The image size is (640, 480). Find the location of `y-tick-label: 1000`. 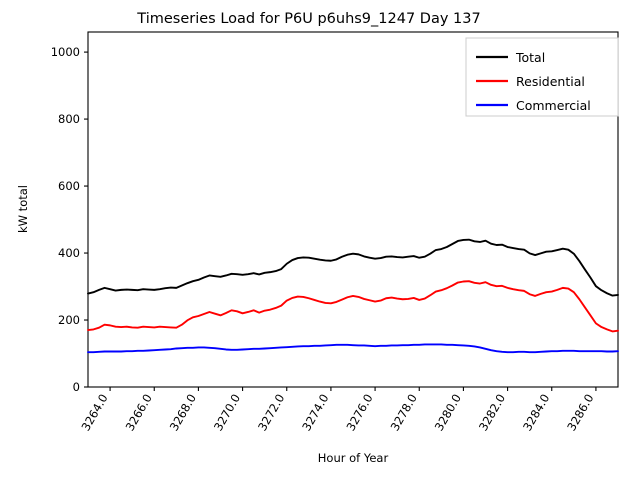

y-tick-label: 1000 is located at coordinates (65, 52).